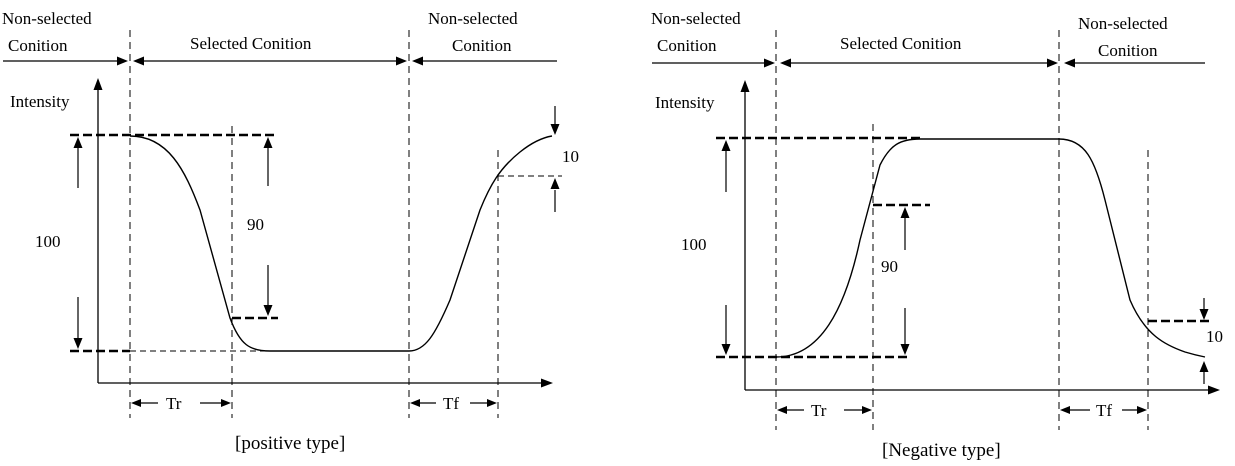 This screenshot has height=466, width=1235. Describe the element at coordinates (941, 450) in the screenshot. I see `caption: [Negative type]` at that location.